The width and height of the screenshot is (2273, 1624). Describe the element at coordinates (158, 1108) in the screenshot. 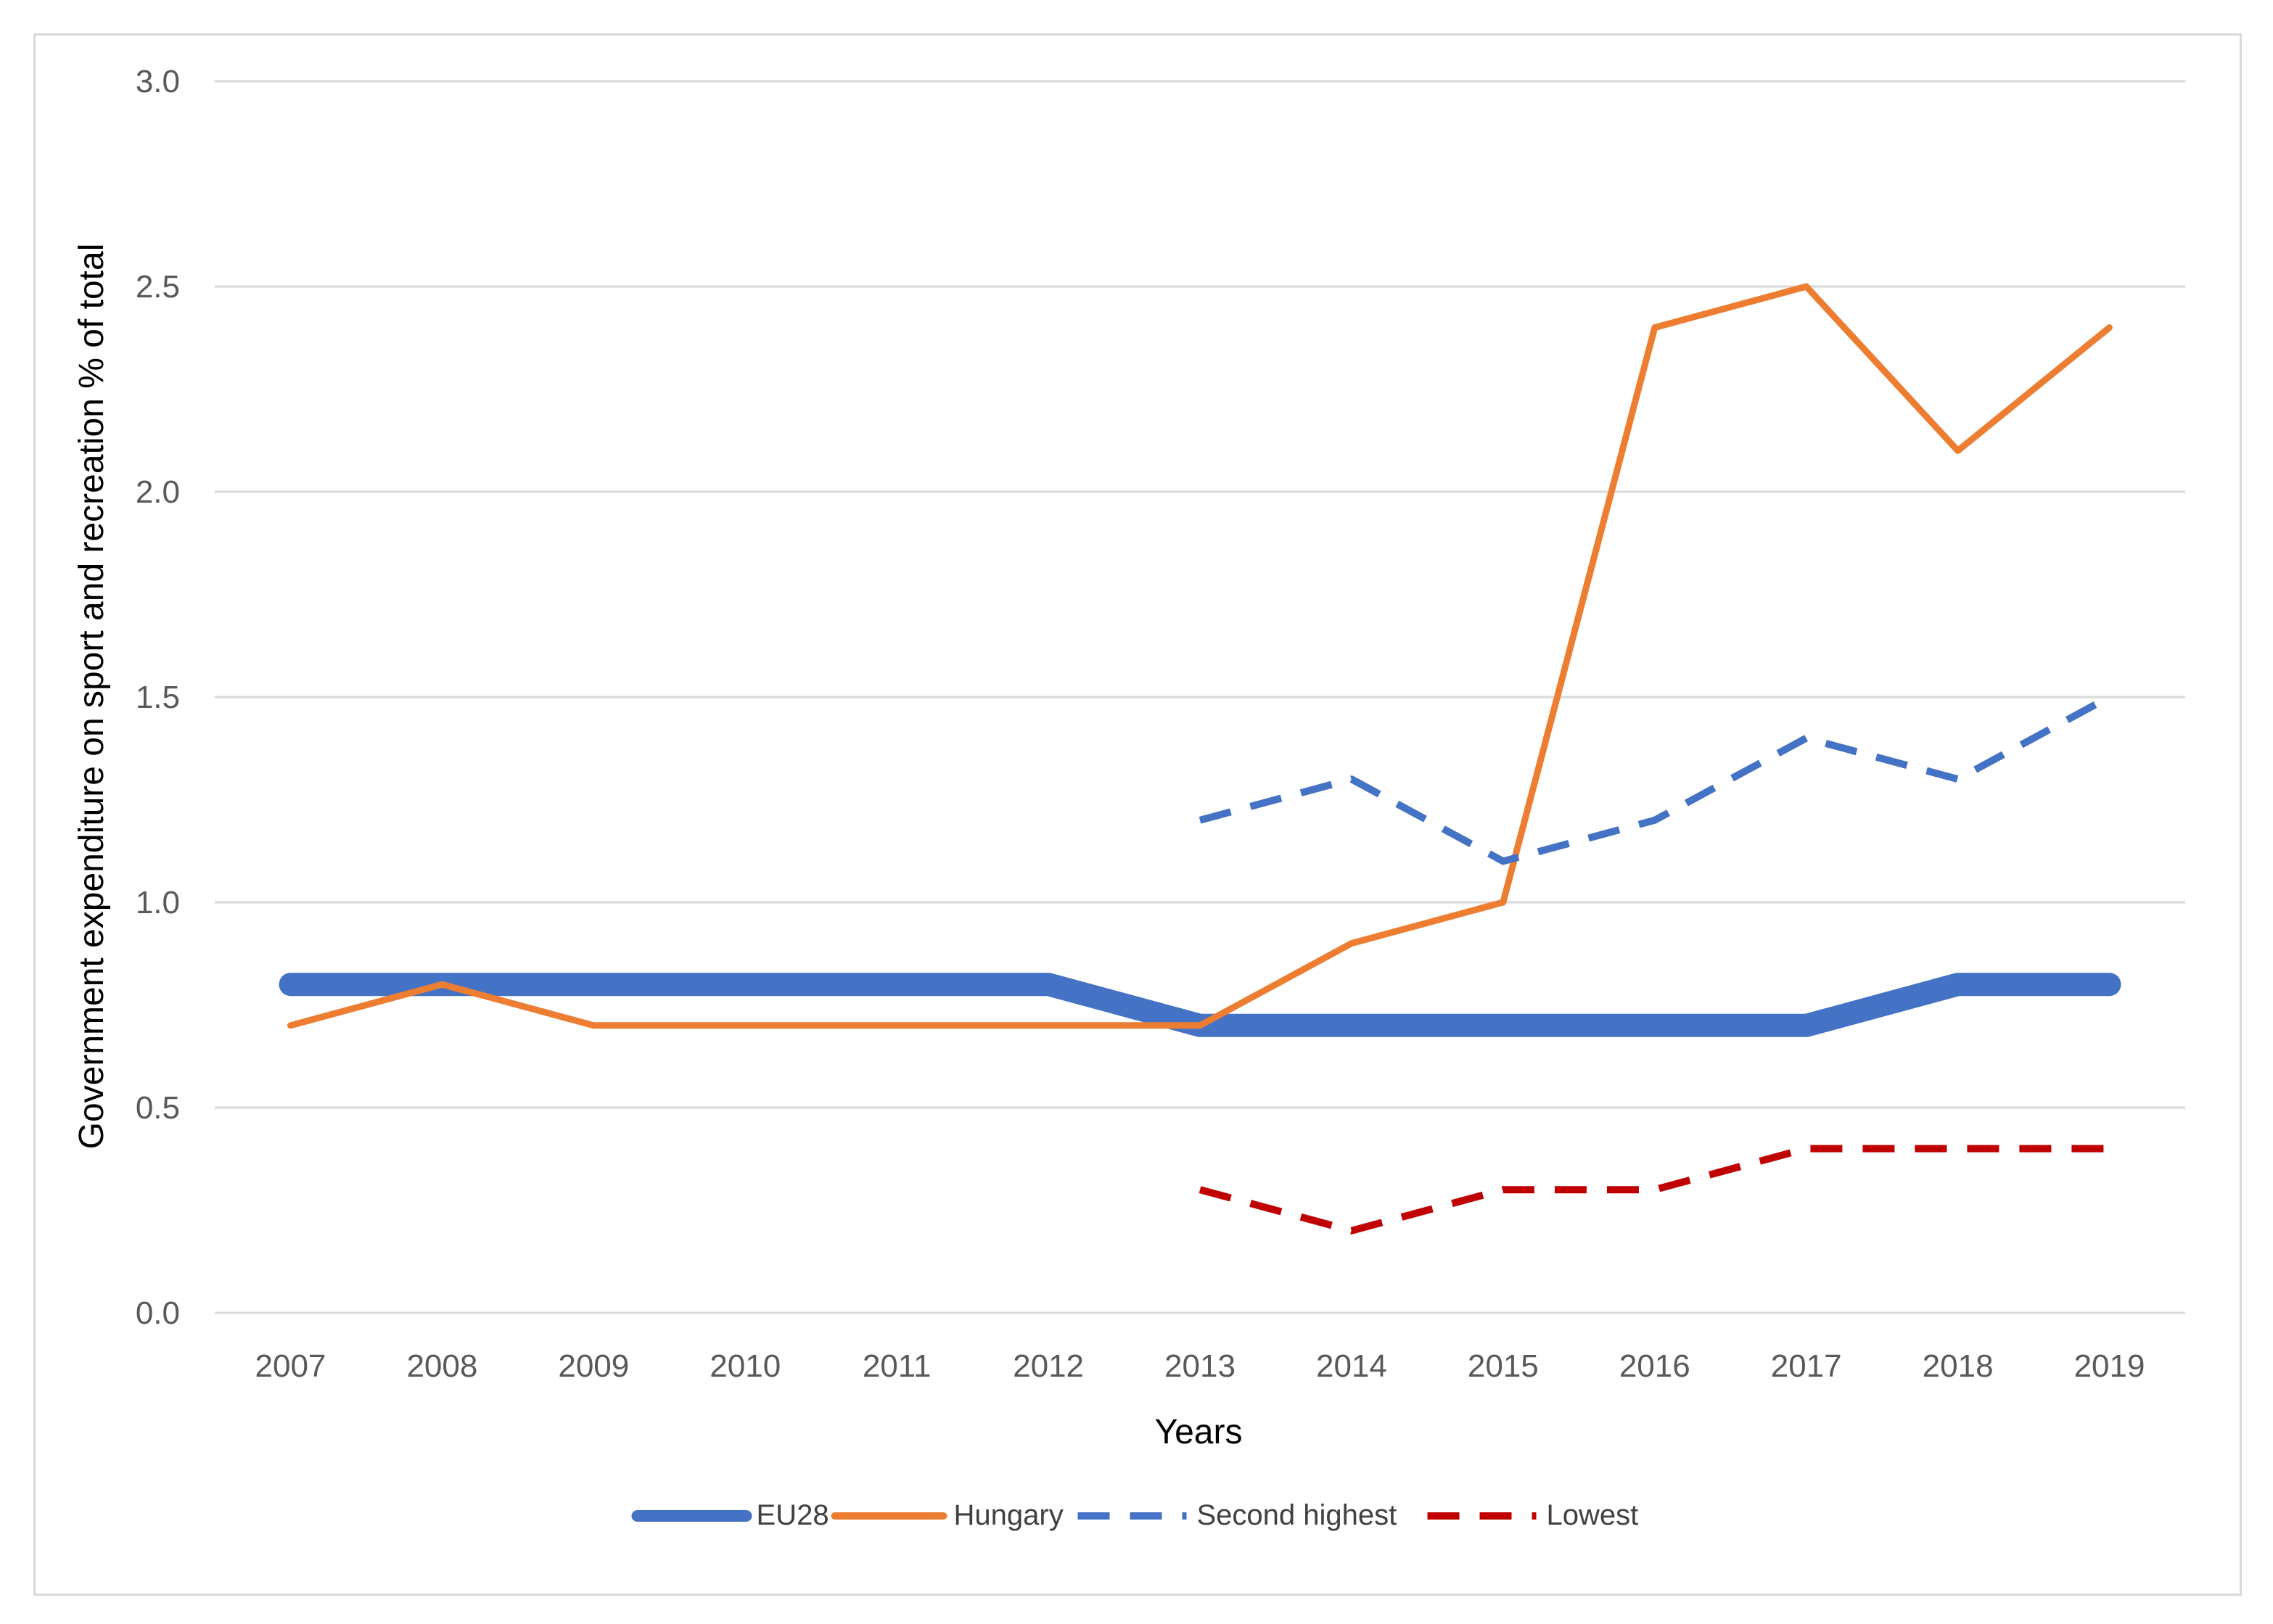

I see `y-tick-label: 0.5` at that location.